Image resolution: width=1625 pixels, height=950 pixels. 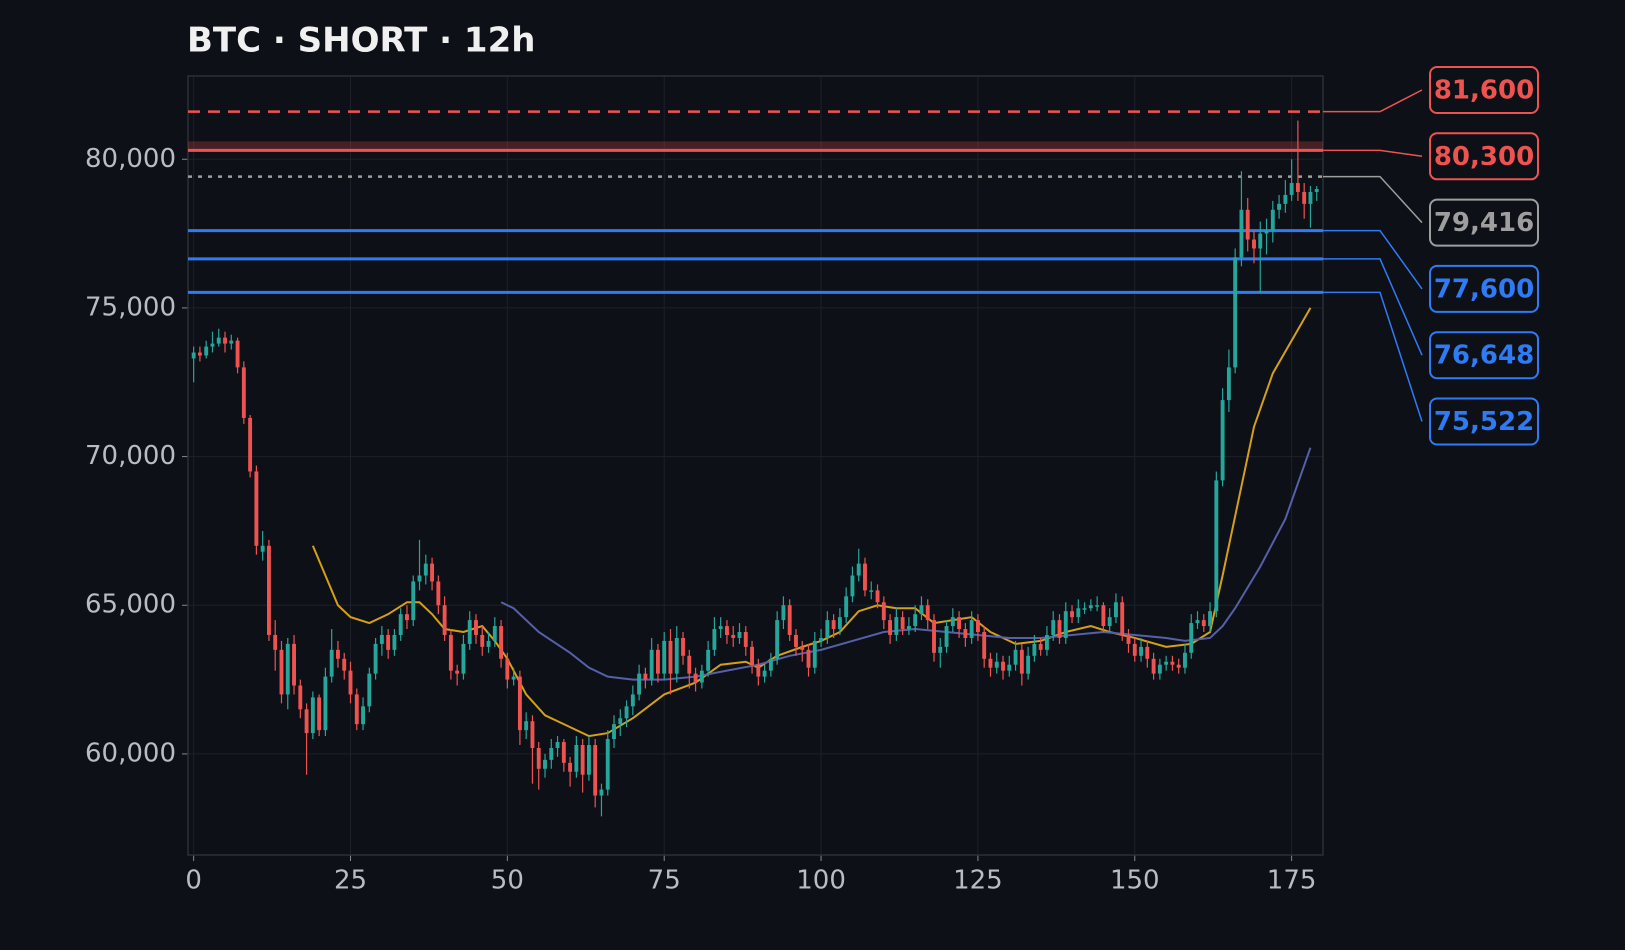 I want to click on y-tick-label: 70,000, so click(x=130, y=456).